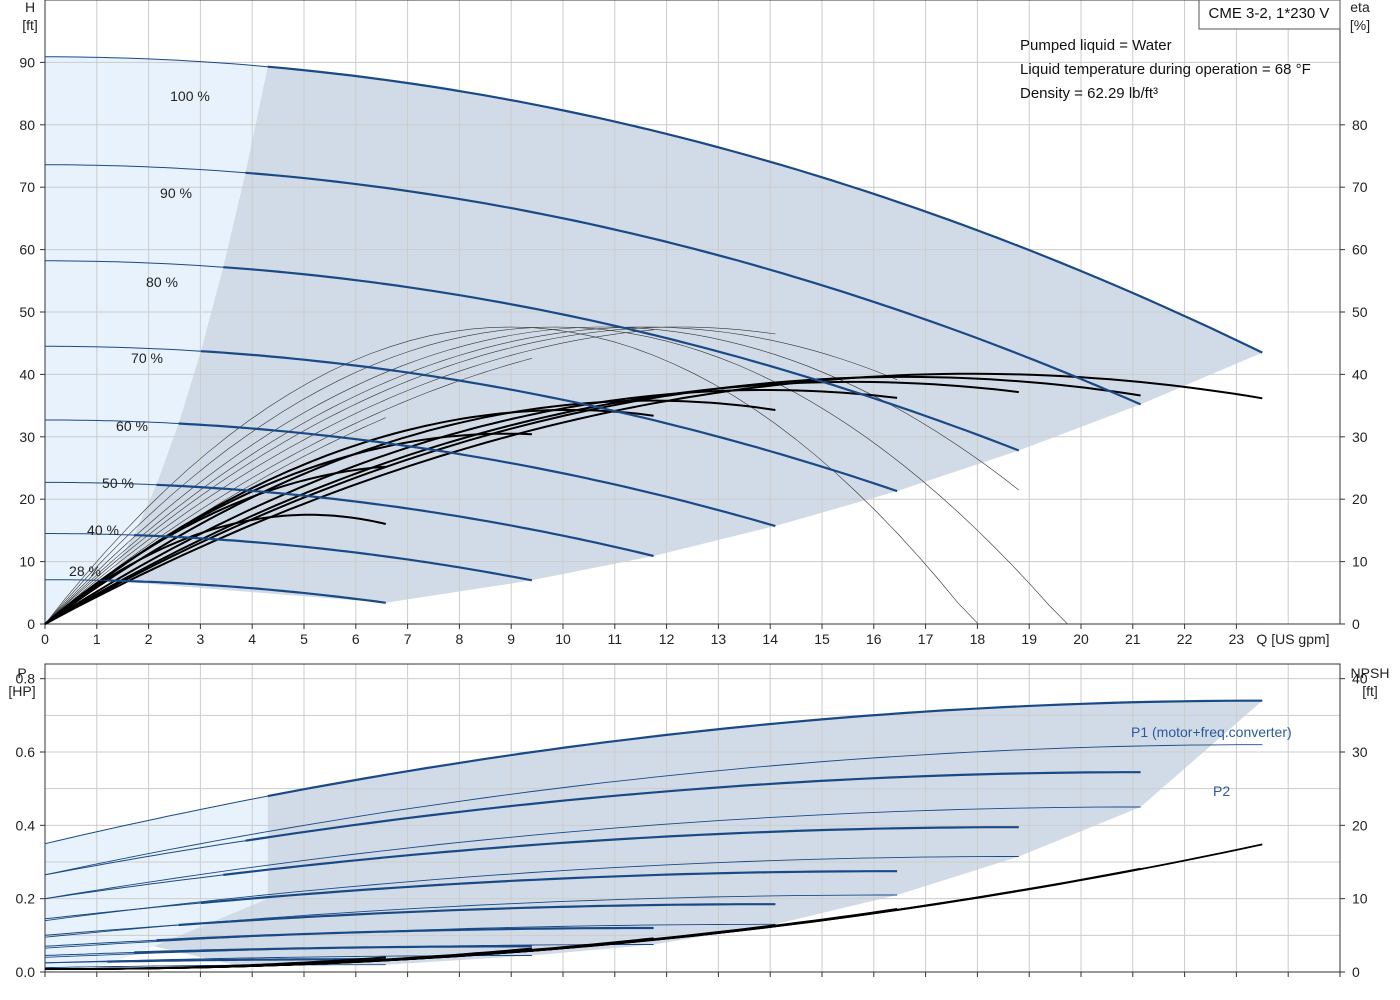 The height and width of the screenshot is (1000, 1400). What do you see at coordinates (118, 483) in the screenshot?
I see `speed-label: 50 %` at bounding box center [118, 483].